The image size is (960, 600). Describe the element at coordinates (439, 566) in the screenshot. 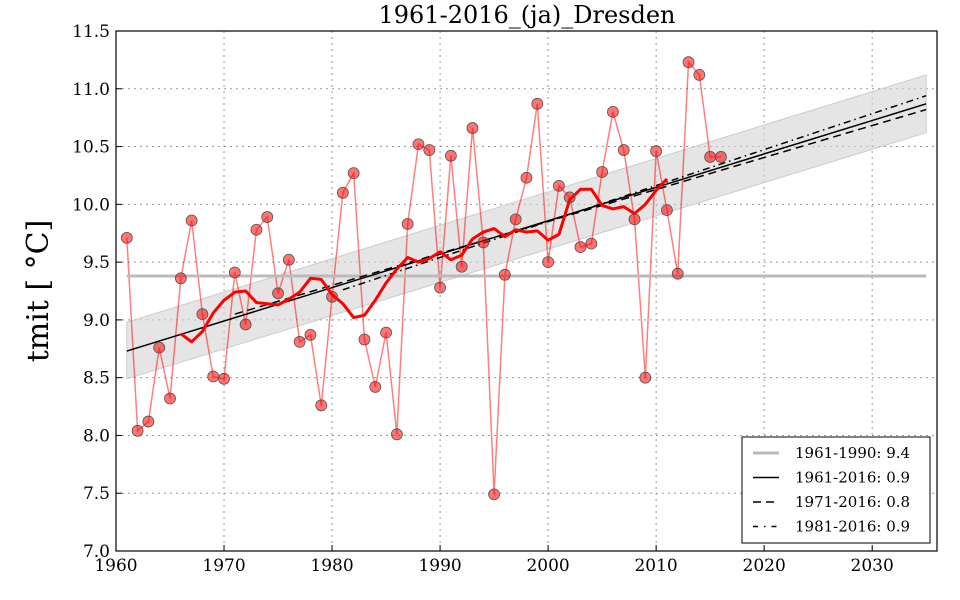

I see `x-tick-label: 1990` at that location.